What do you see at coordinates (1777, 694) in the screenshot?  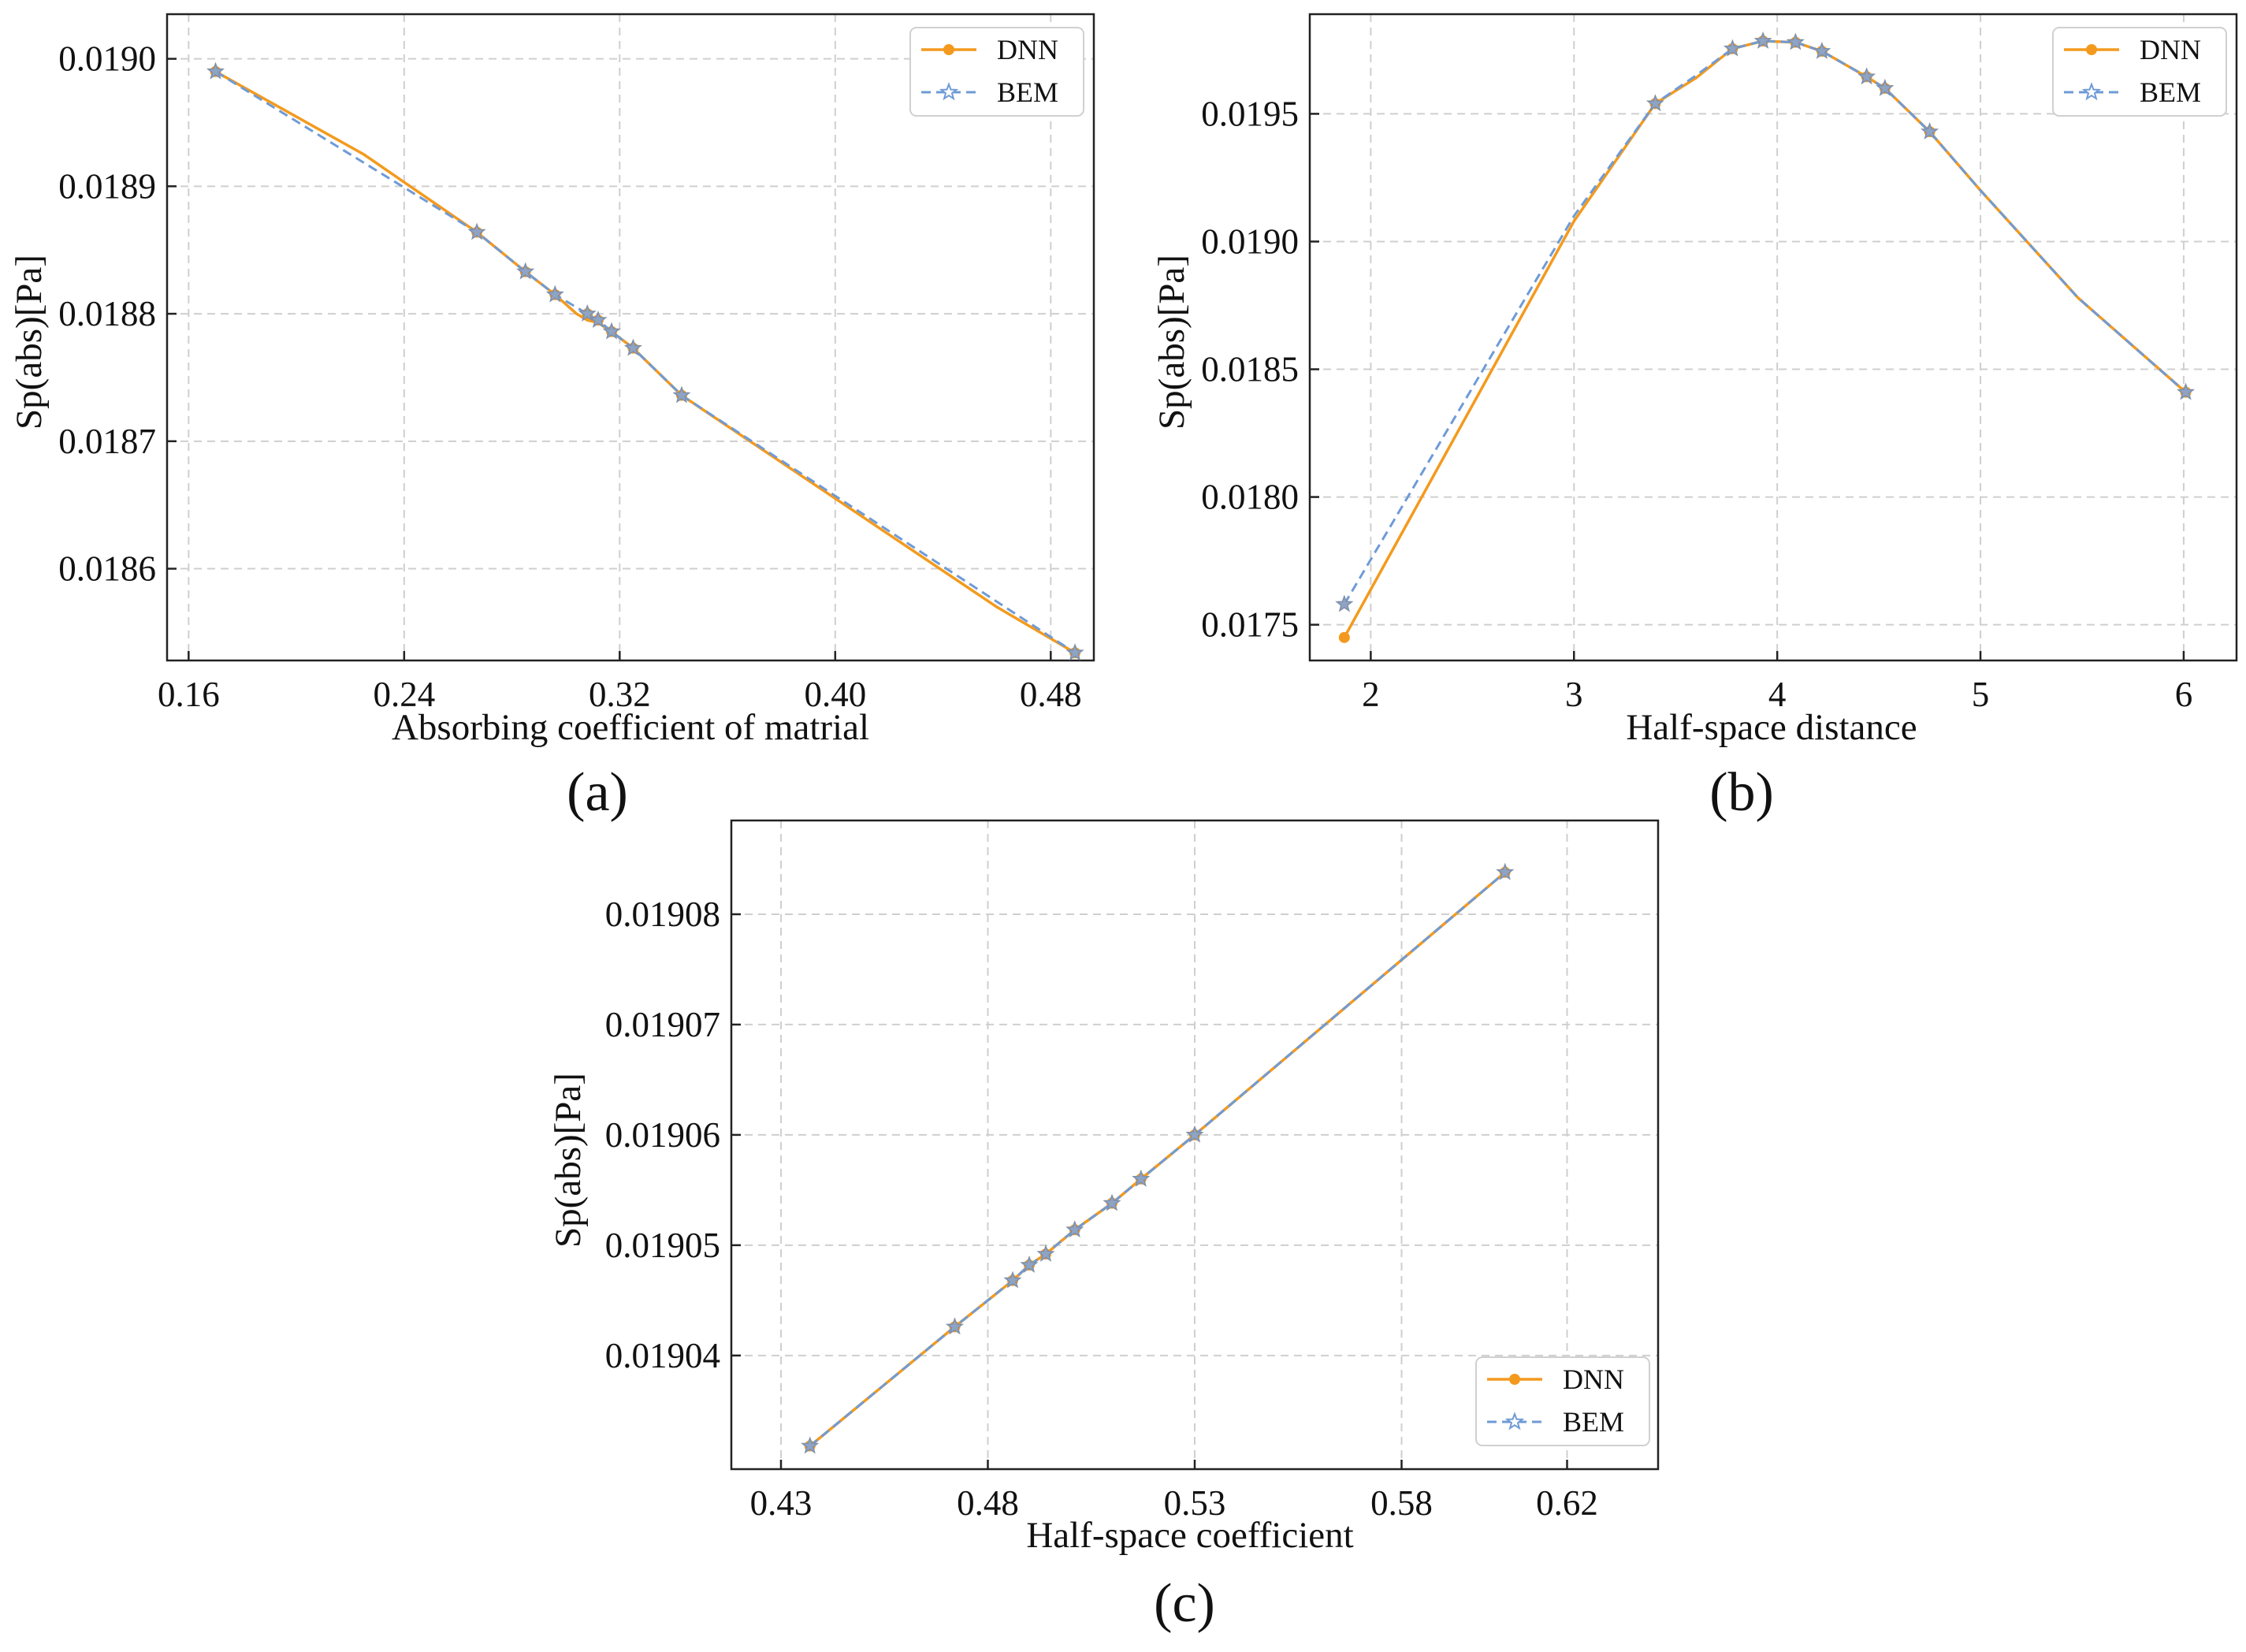 I see `x-tick-label: 4` at bounding box center [1777, 694].